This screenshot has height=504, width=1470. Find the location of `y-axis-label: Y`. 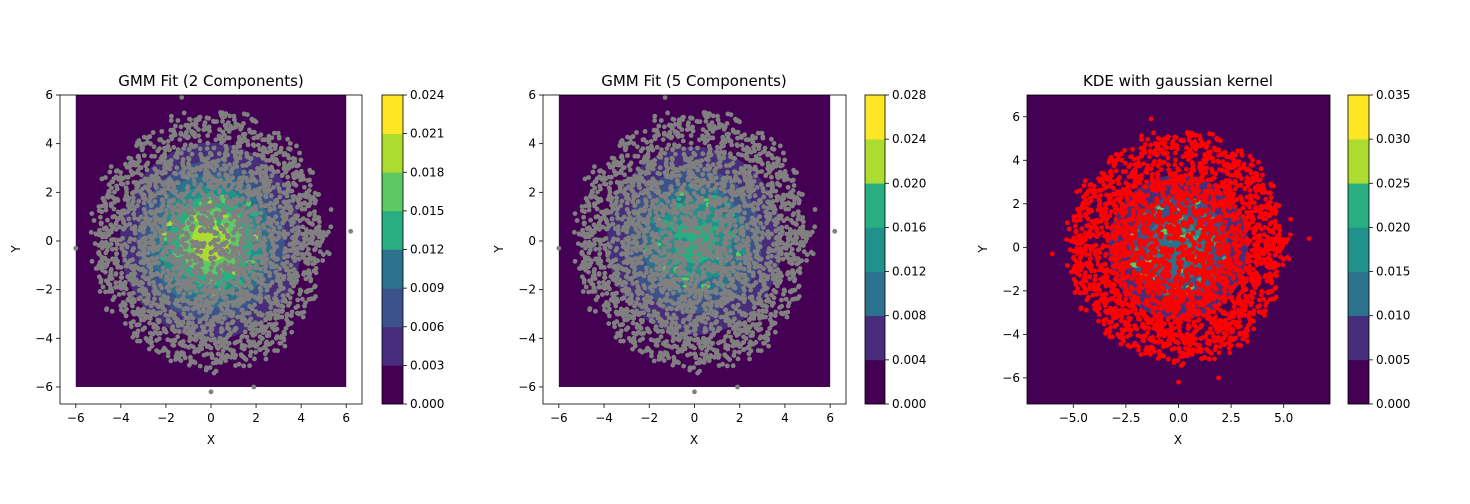

y-axis-label: Y is located at coordinates (499, 249).